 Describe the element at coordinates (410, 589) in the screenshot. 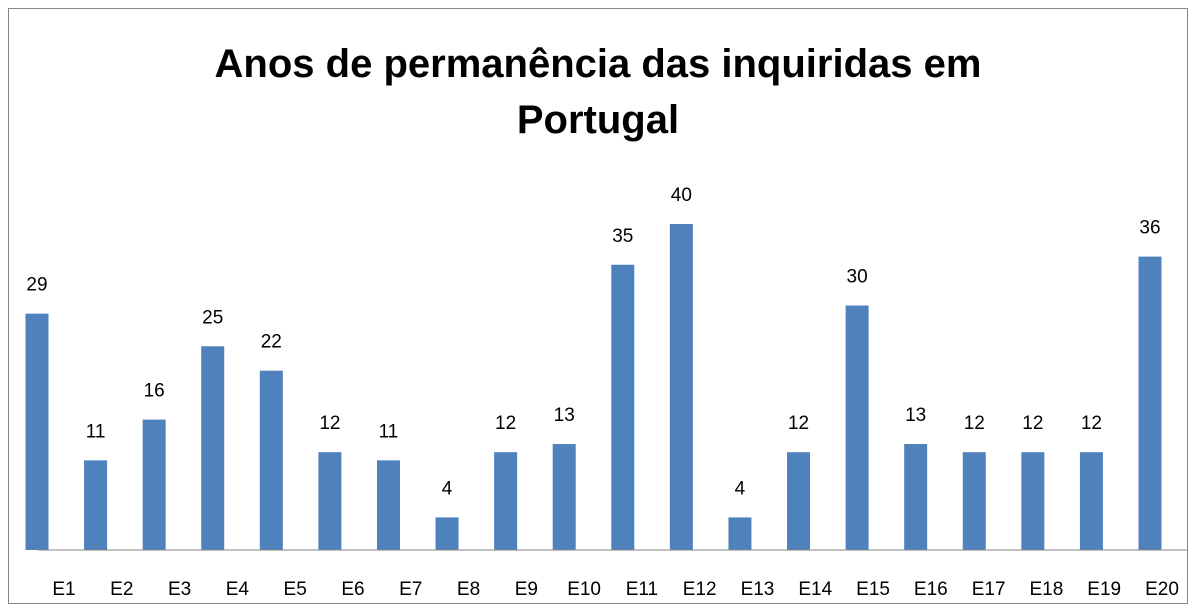

I see `x-tick-label: E7` at that location.